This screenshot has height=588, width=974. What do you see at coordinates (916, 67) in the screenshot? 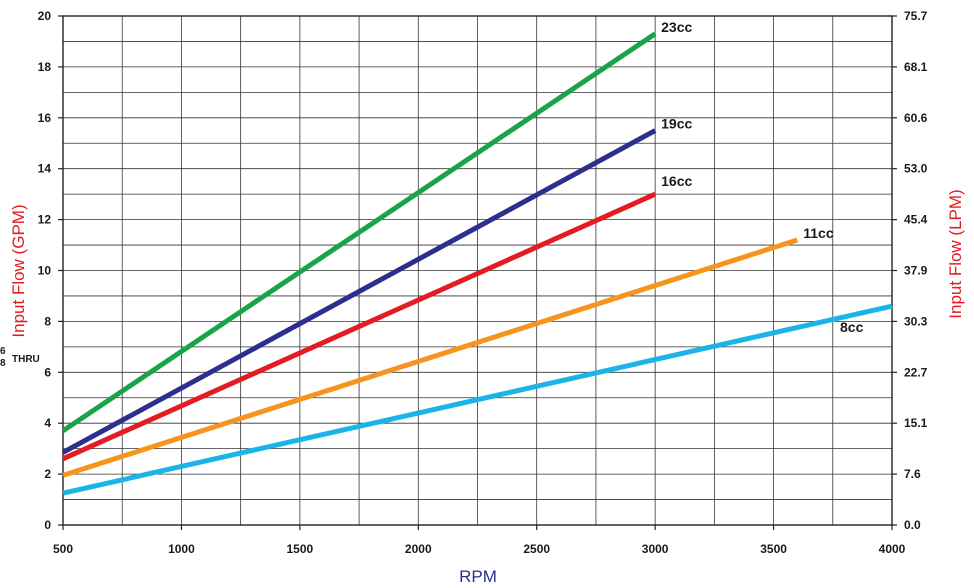
I see `y-right-tick-label: 68.1` at bounding box center [916, 67].